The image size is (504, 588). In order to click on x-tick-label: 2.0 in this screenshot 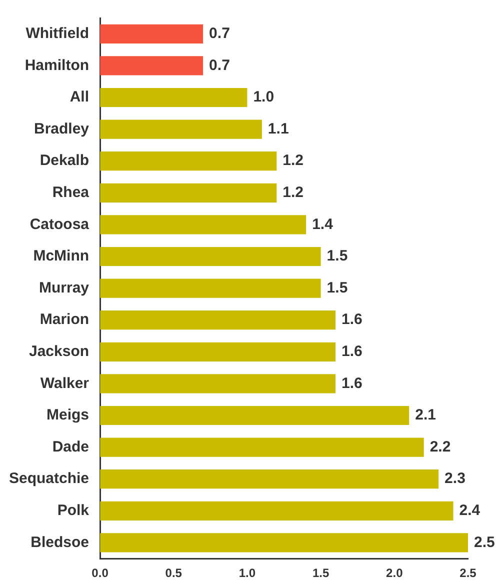, I will do `click(395, 573)`.